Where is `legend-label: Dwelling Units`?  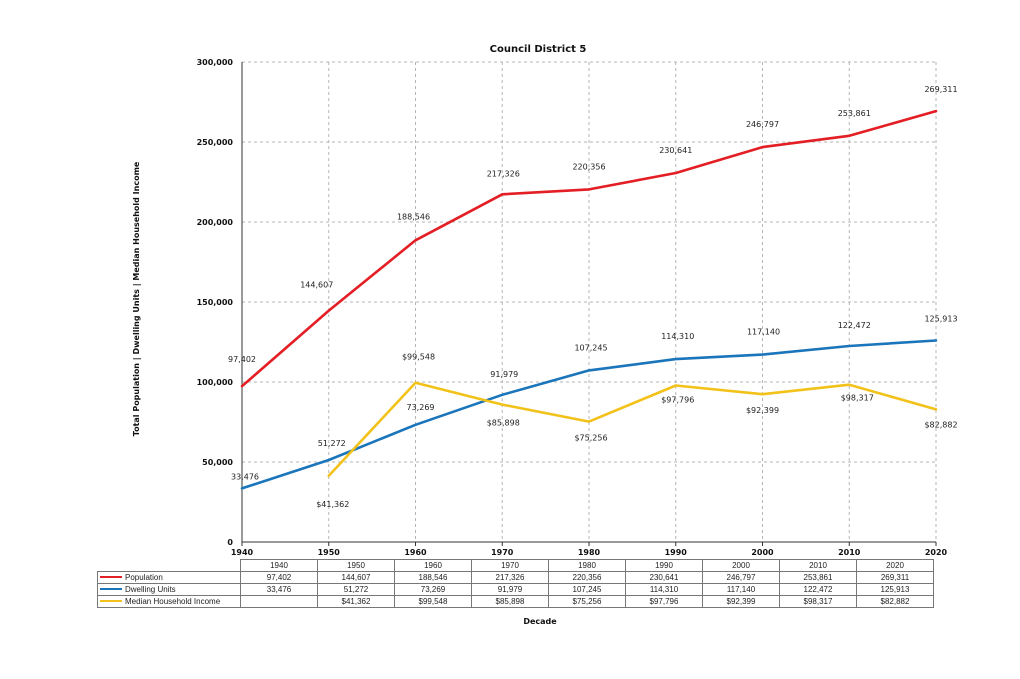 legend-label: Dwelling Units is located at coordinates (150, 589).